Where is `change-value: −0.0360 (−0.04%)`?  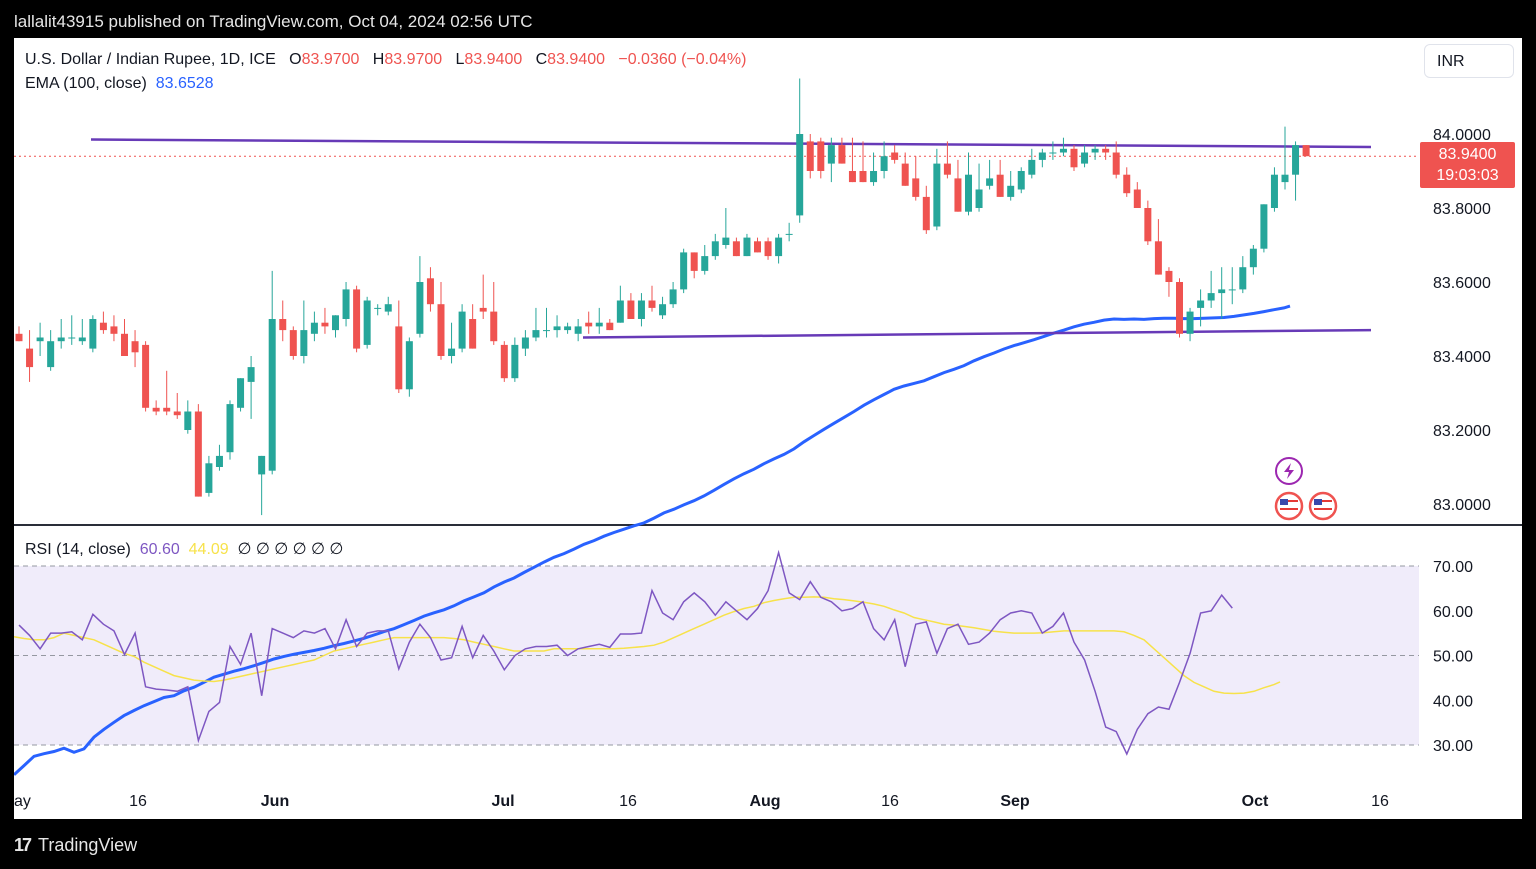 change-value: −0.0360 (−0.04%) is located at coordinates (682, 59).